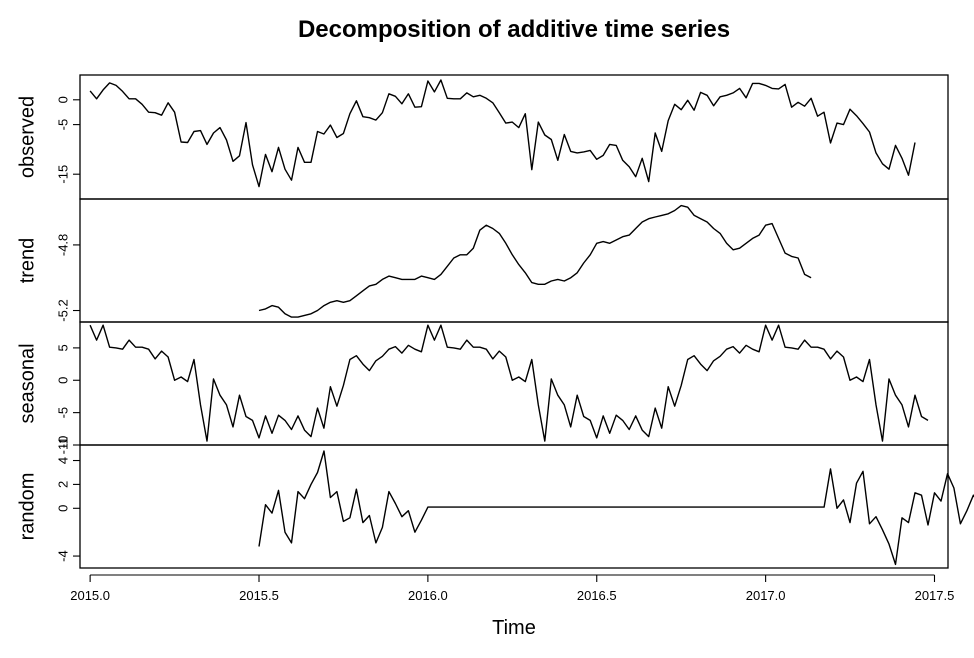 This screenshot has width=974, height=658. Describe the element at coordinates (766, 595) in the screenshot. I see `x-tick-label: 2017.0` at that location.